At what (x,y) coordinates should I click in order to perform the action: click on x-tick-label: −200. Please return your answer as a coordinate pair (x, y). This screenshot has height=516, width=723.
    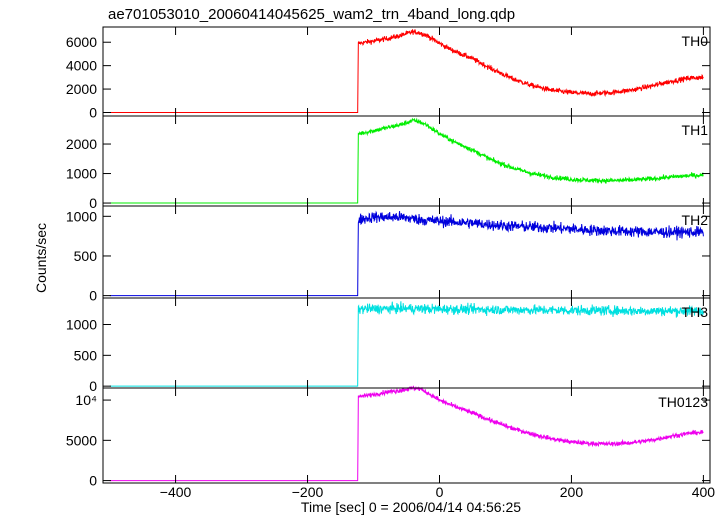
    Looking at the image, I should click on (308, 492).